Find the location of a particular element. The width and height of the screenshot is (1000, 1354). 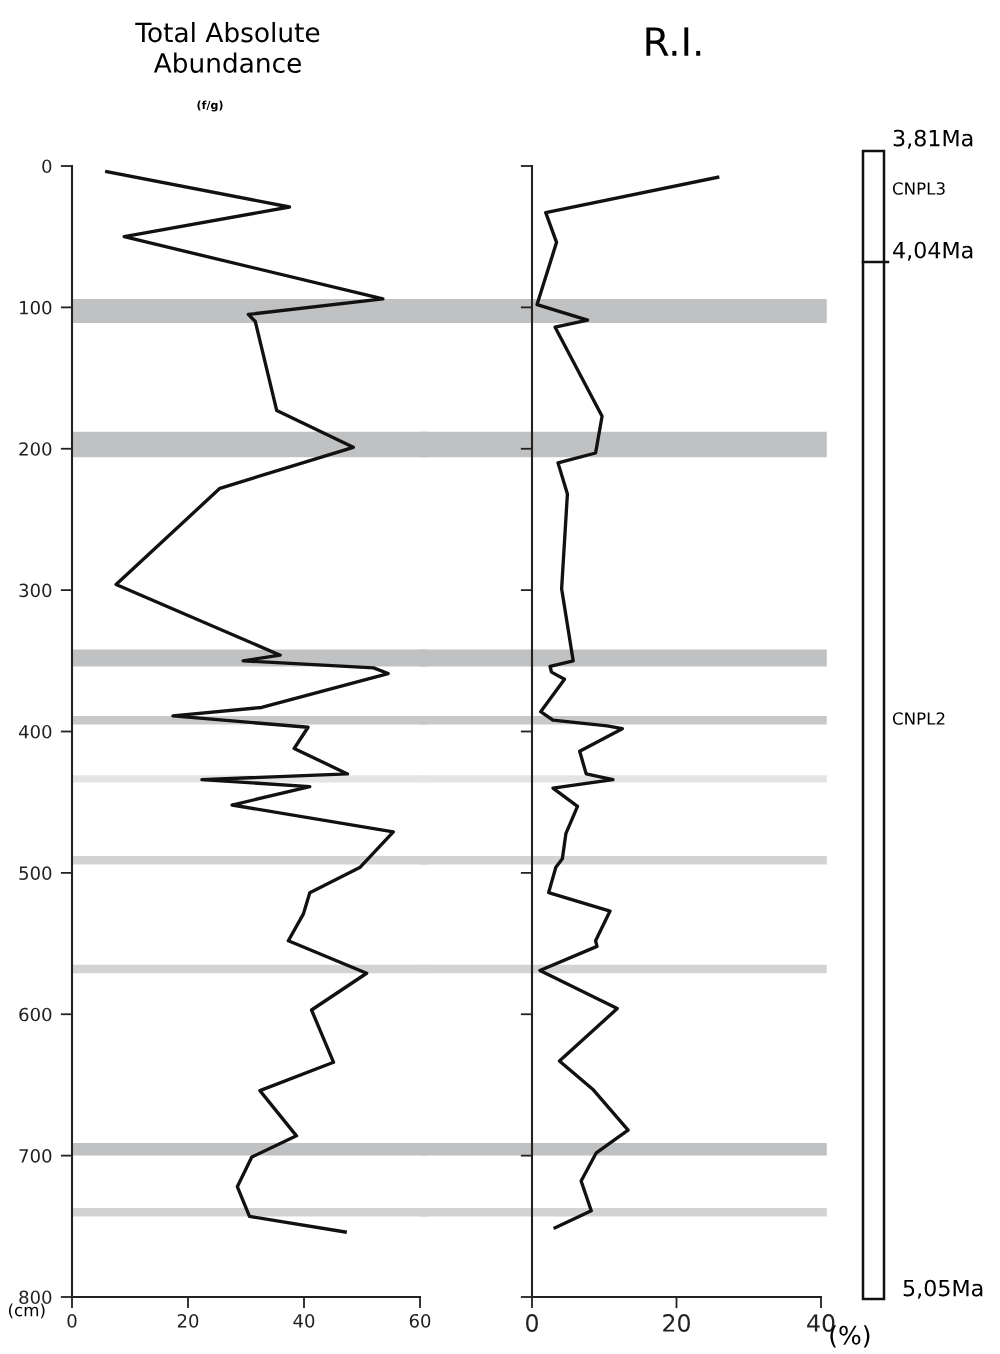

x-tick-label: 60 is located at coordinates (420, 1320).